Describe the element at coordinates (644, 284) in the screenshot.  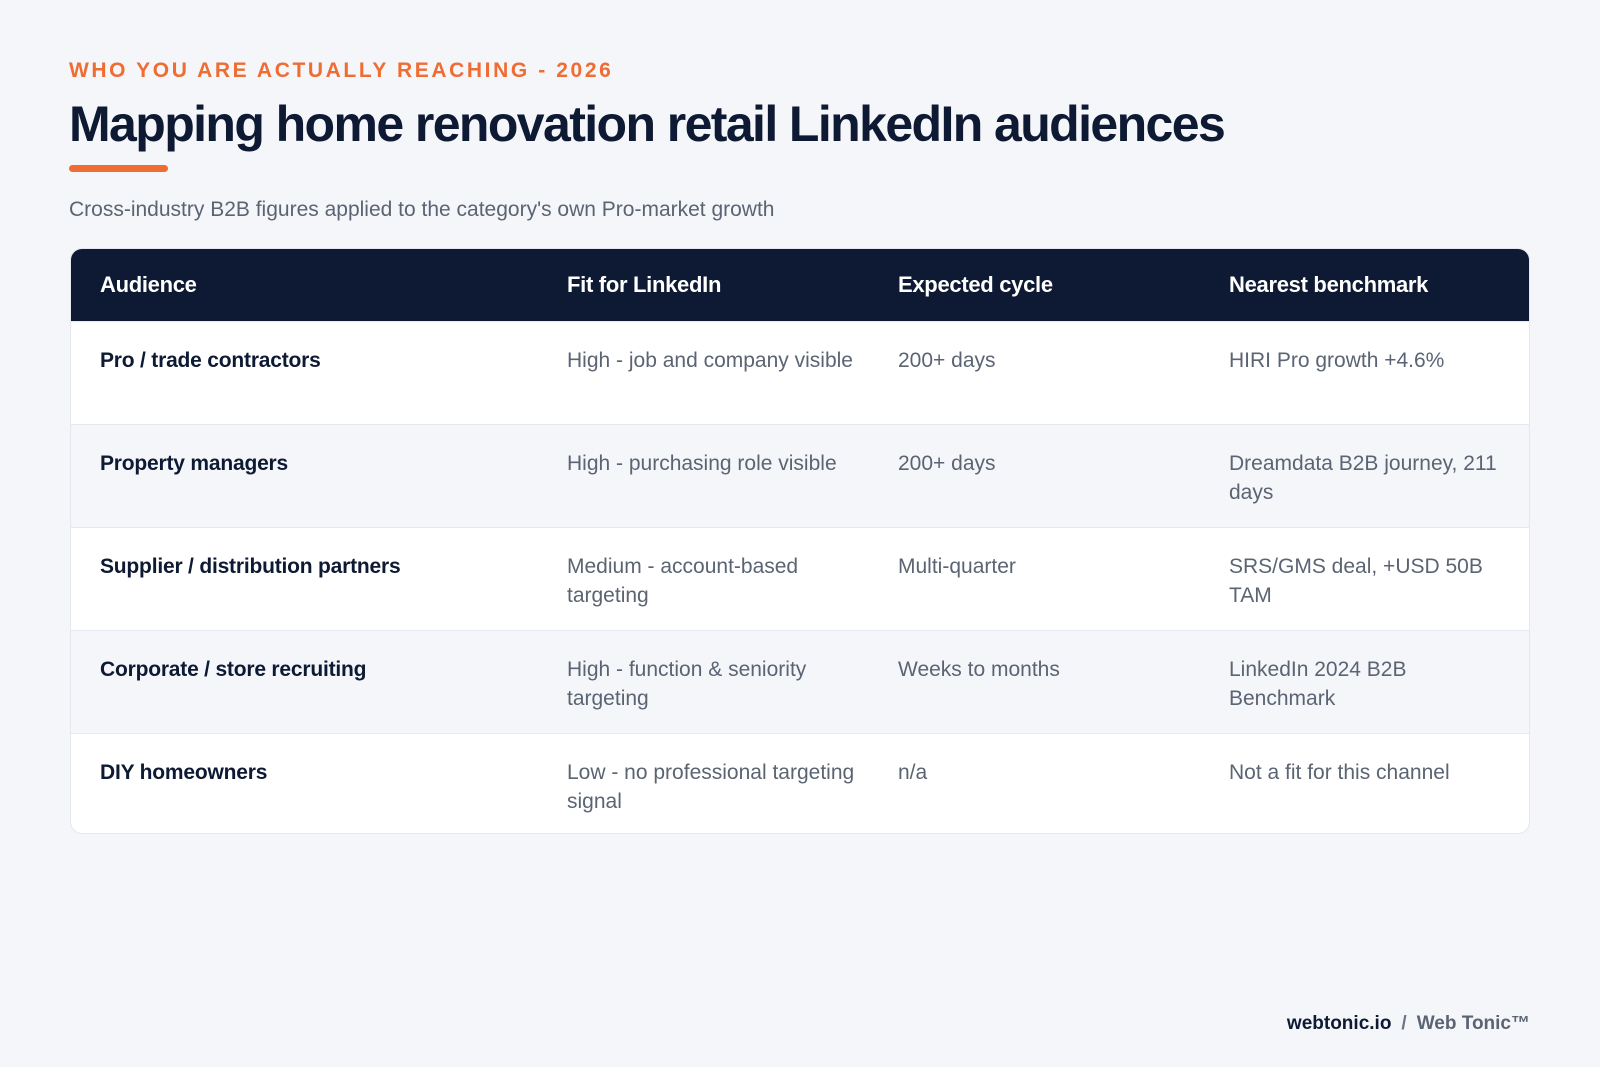
I see `column-header-fit: Fit for LinkedIn` at that location.